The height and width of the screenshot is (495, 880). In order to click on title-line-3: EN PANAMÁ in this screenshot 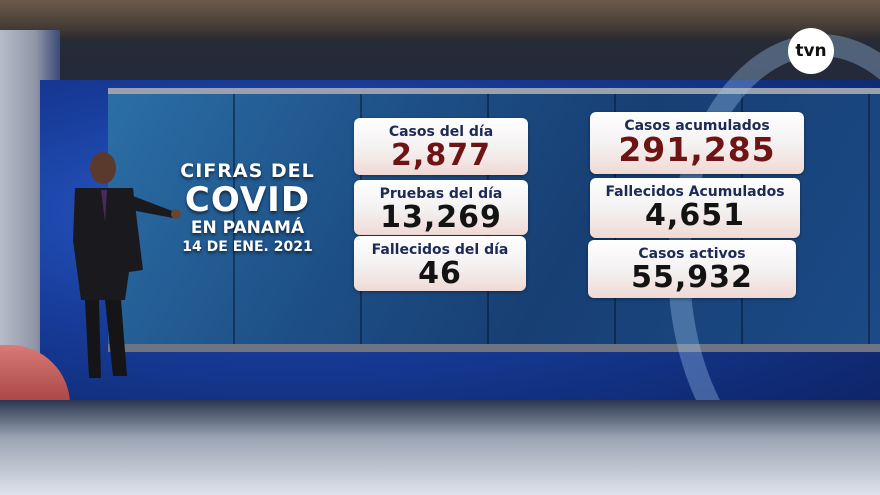, I will do `click(247, 228)`.